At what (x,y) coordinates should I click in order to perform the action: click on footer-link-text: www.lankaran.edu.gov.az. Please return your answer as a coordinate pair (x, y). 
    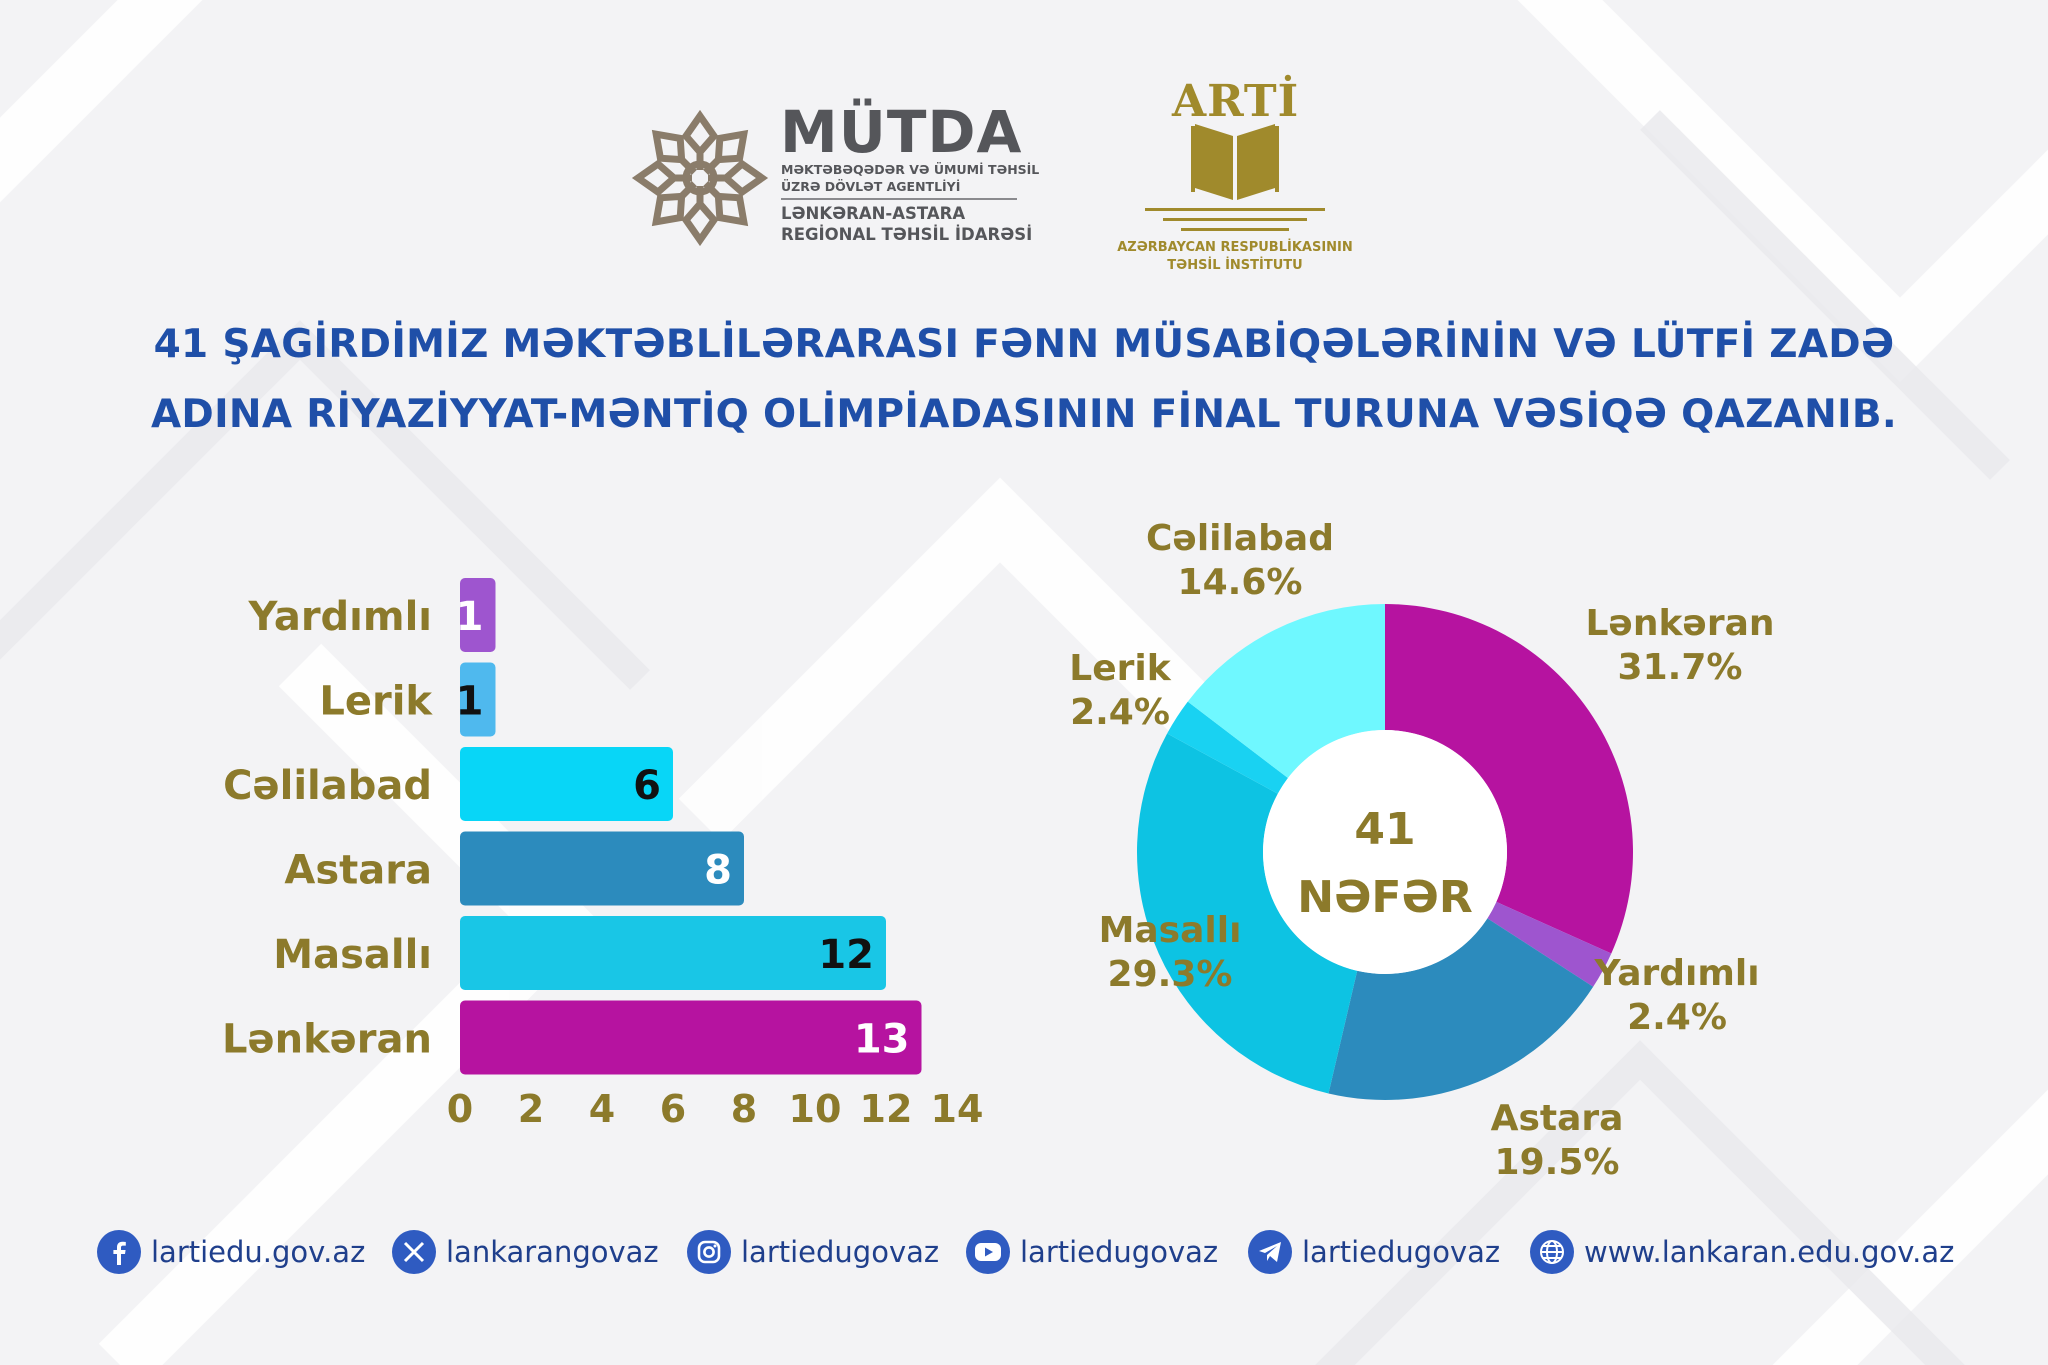
    Looking at the image, I should click on (1769, 1252).